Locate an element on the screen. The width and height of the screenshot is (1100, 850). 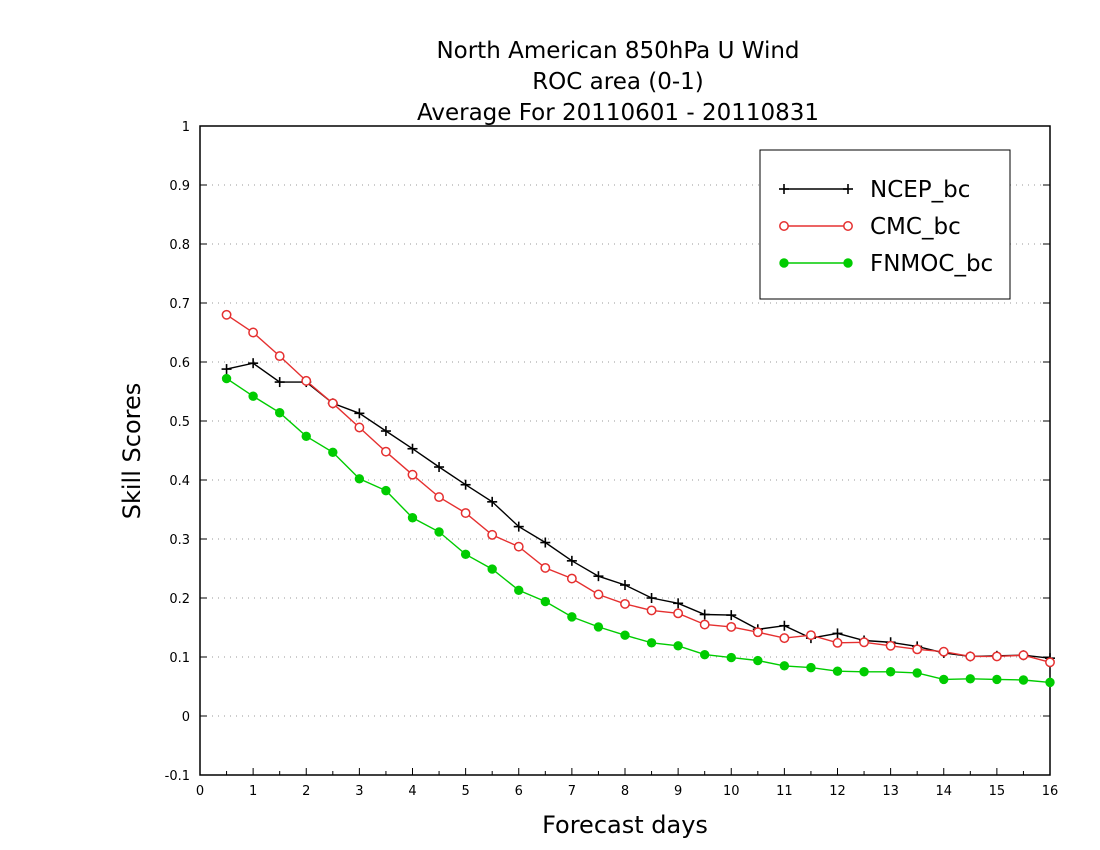
x-tick-label: 6 is located at coordinates (519, 791).